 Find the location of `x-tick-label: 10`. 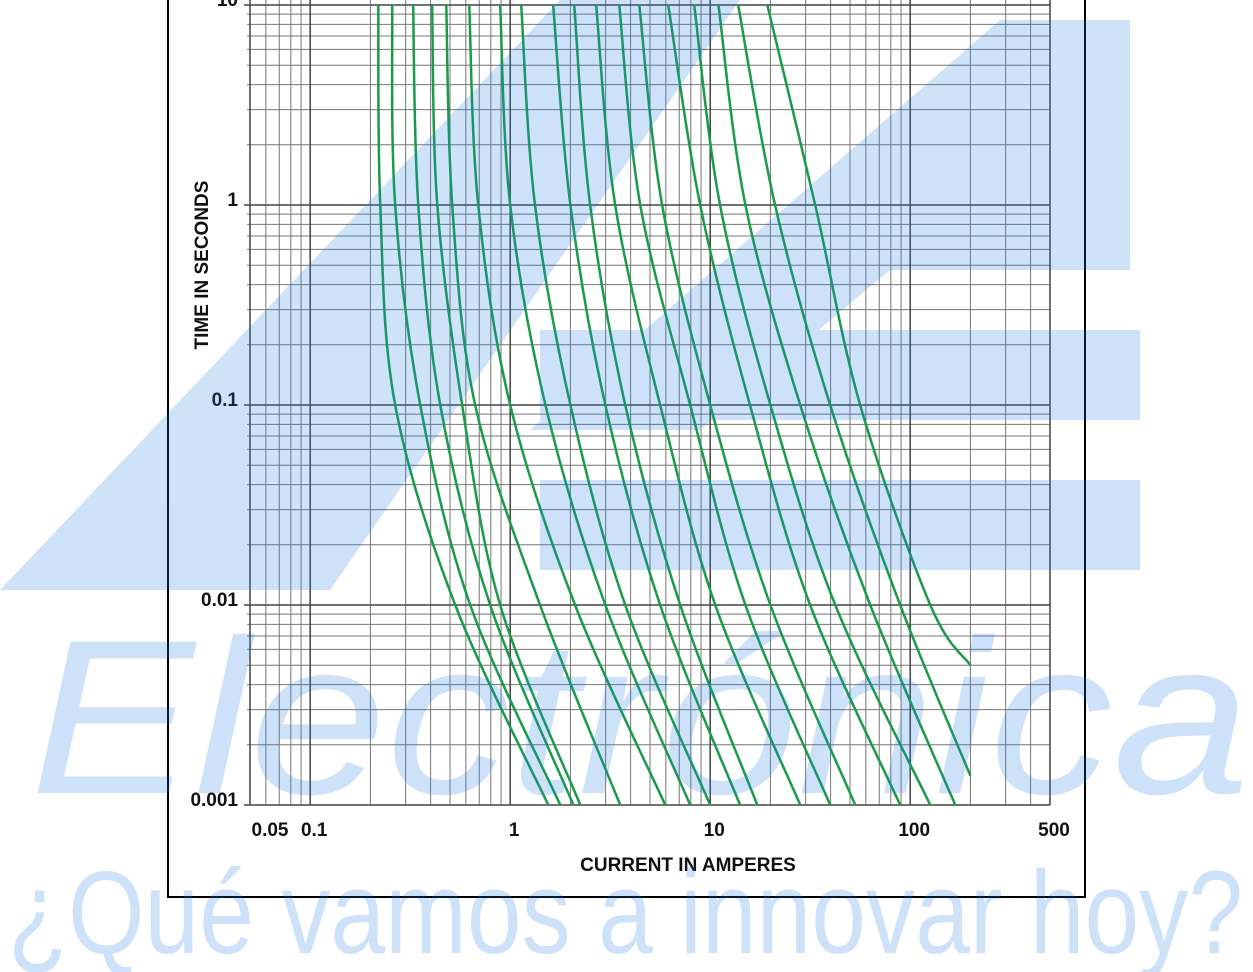

x-tick-label: 10 is located at coordinates (714, 830).